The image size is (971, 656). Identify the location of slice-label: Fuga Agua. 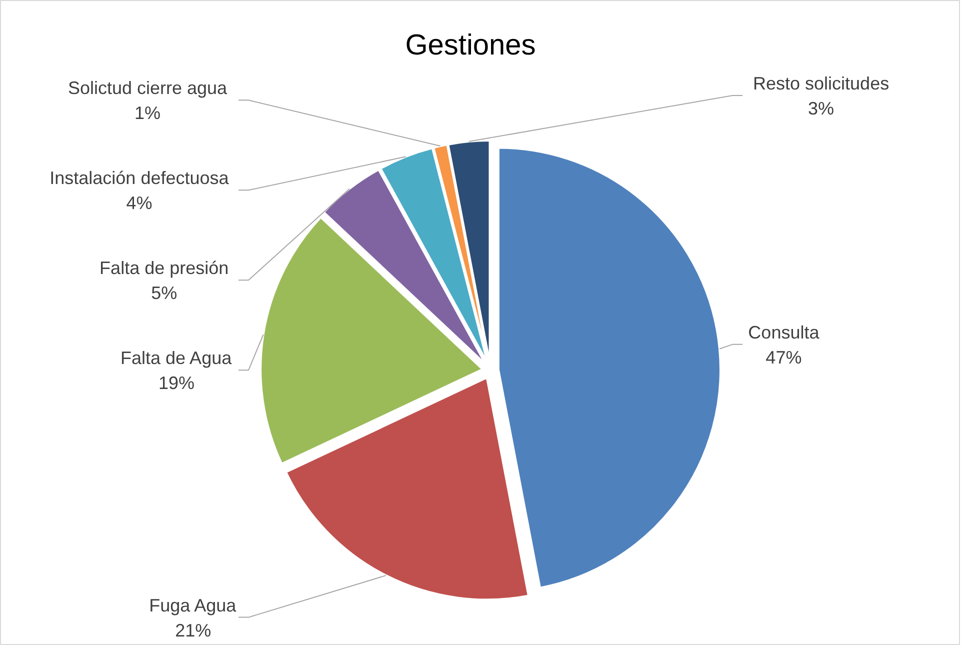
(193, 605).